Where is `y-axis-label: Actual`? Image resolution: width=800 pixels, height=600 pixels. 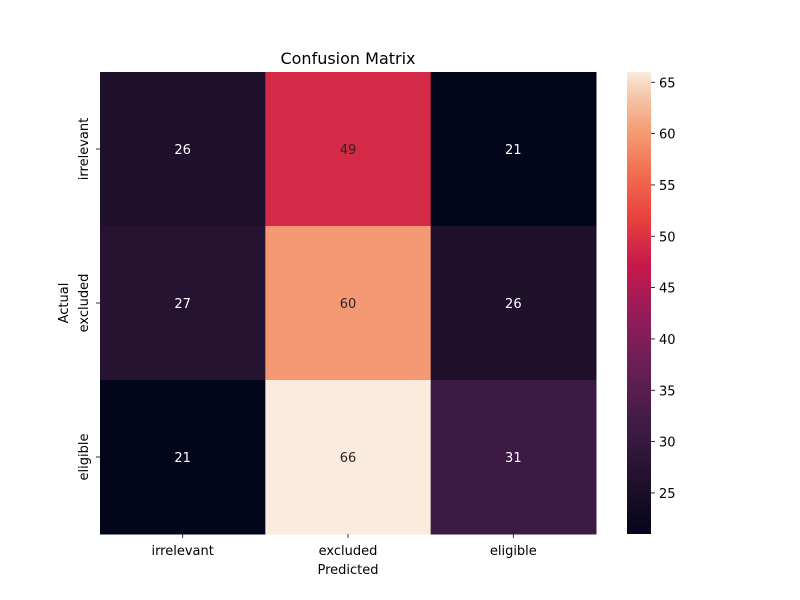 y-axis-label: Actual is located at coordinates (64, 303).